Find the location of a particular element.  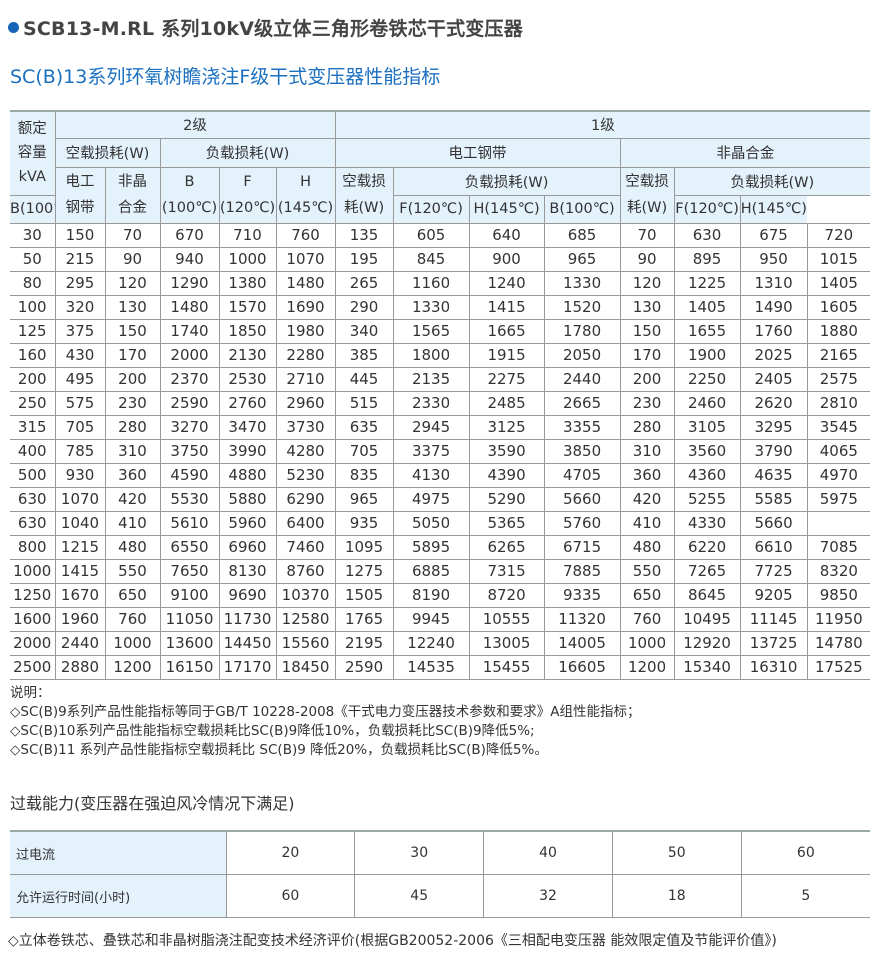

value-cell: 3375 is located at coordinates (431, 451).